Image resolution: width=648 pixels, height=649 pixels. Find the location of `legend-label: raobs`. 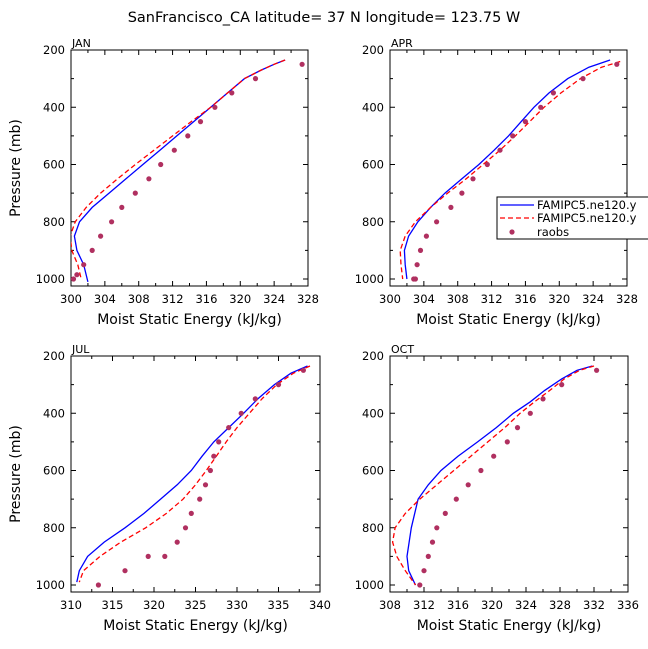

legend-label: raobs is located at coordinates (553, 232).